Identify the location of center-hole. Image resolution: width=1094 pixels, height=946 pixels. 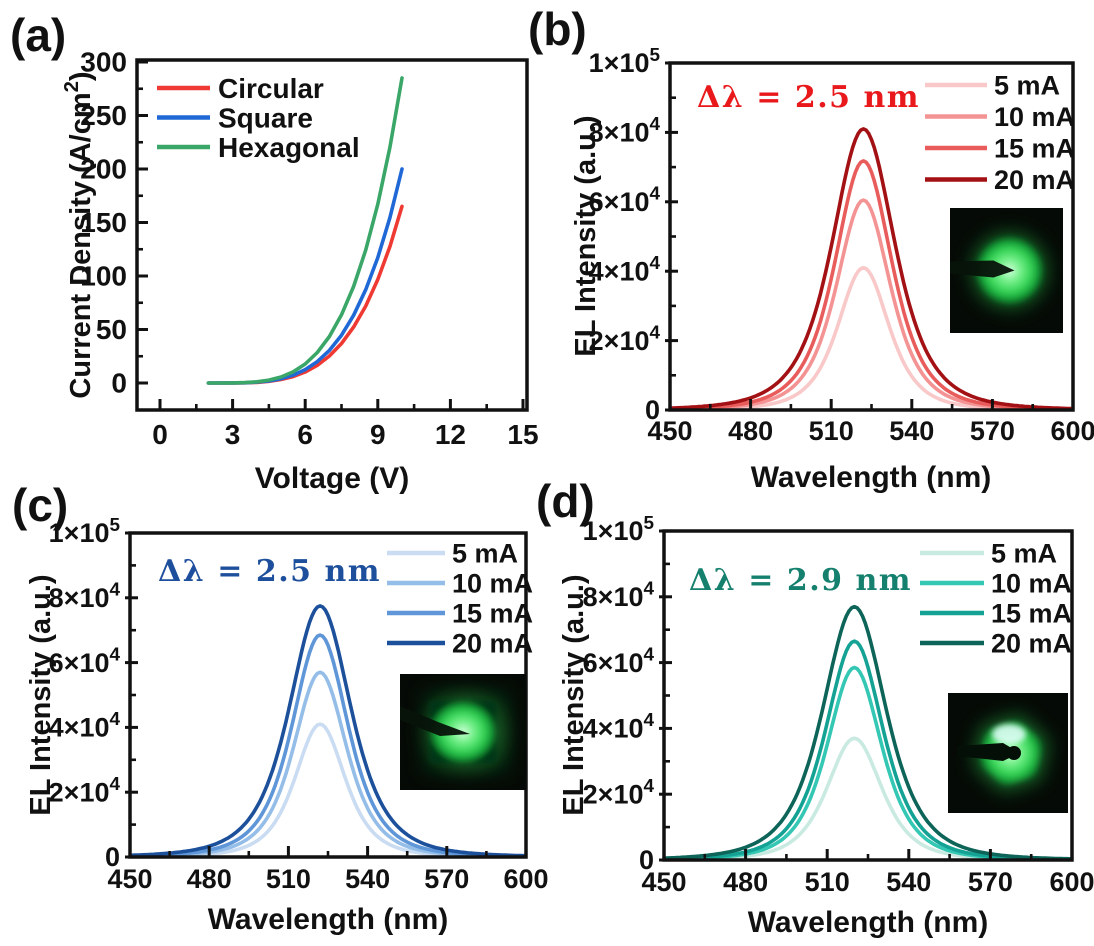
(1014, 753).